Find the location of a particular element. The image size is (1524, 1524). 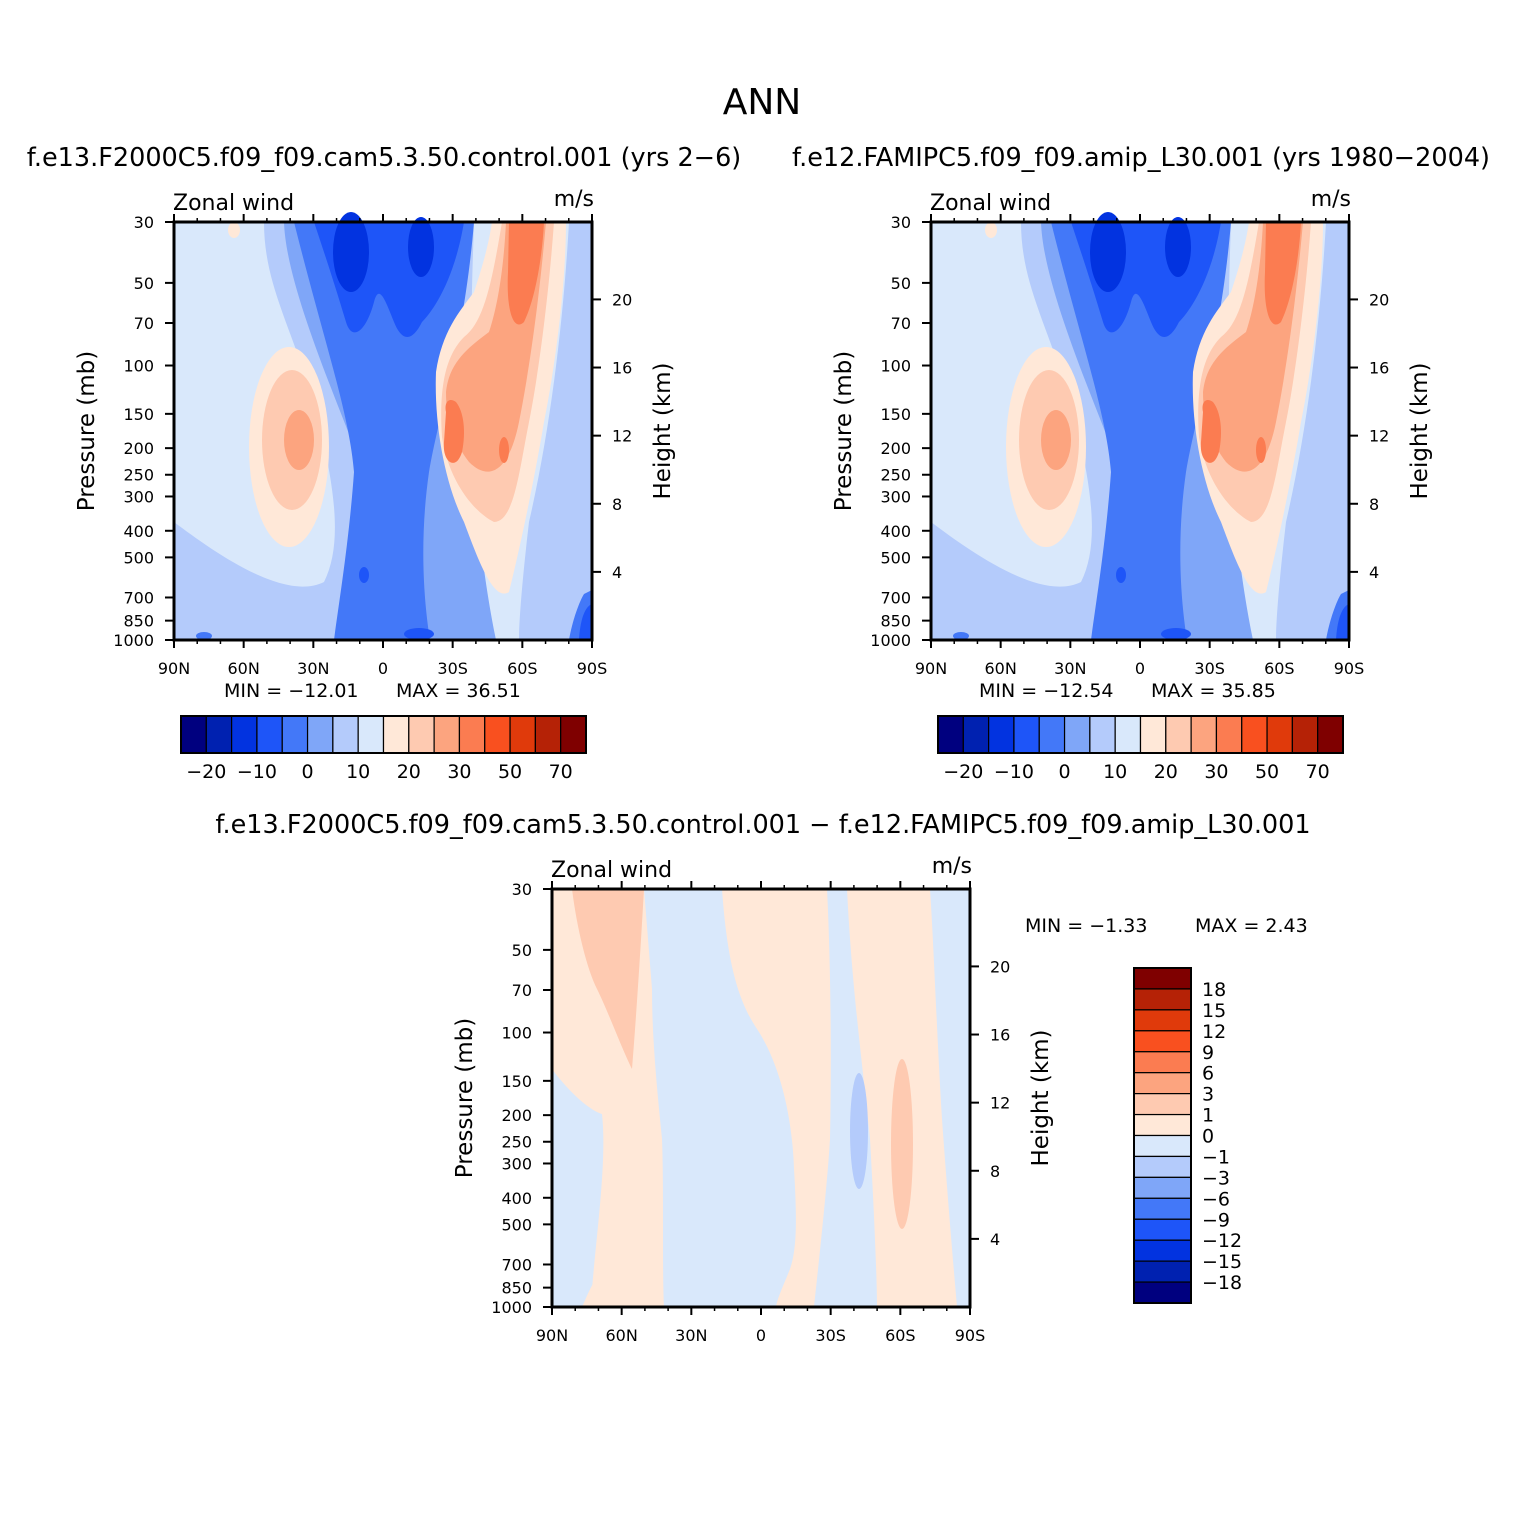

colorbar-label: −12 is located at coordinates (1222, 1241).